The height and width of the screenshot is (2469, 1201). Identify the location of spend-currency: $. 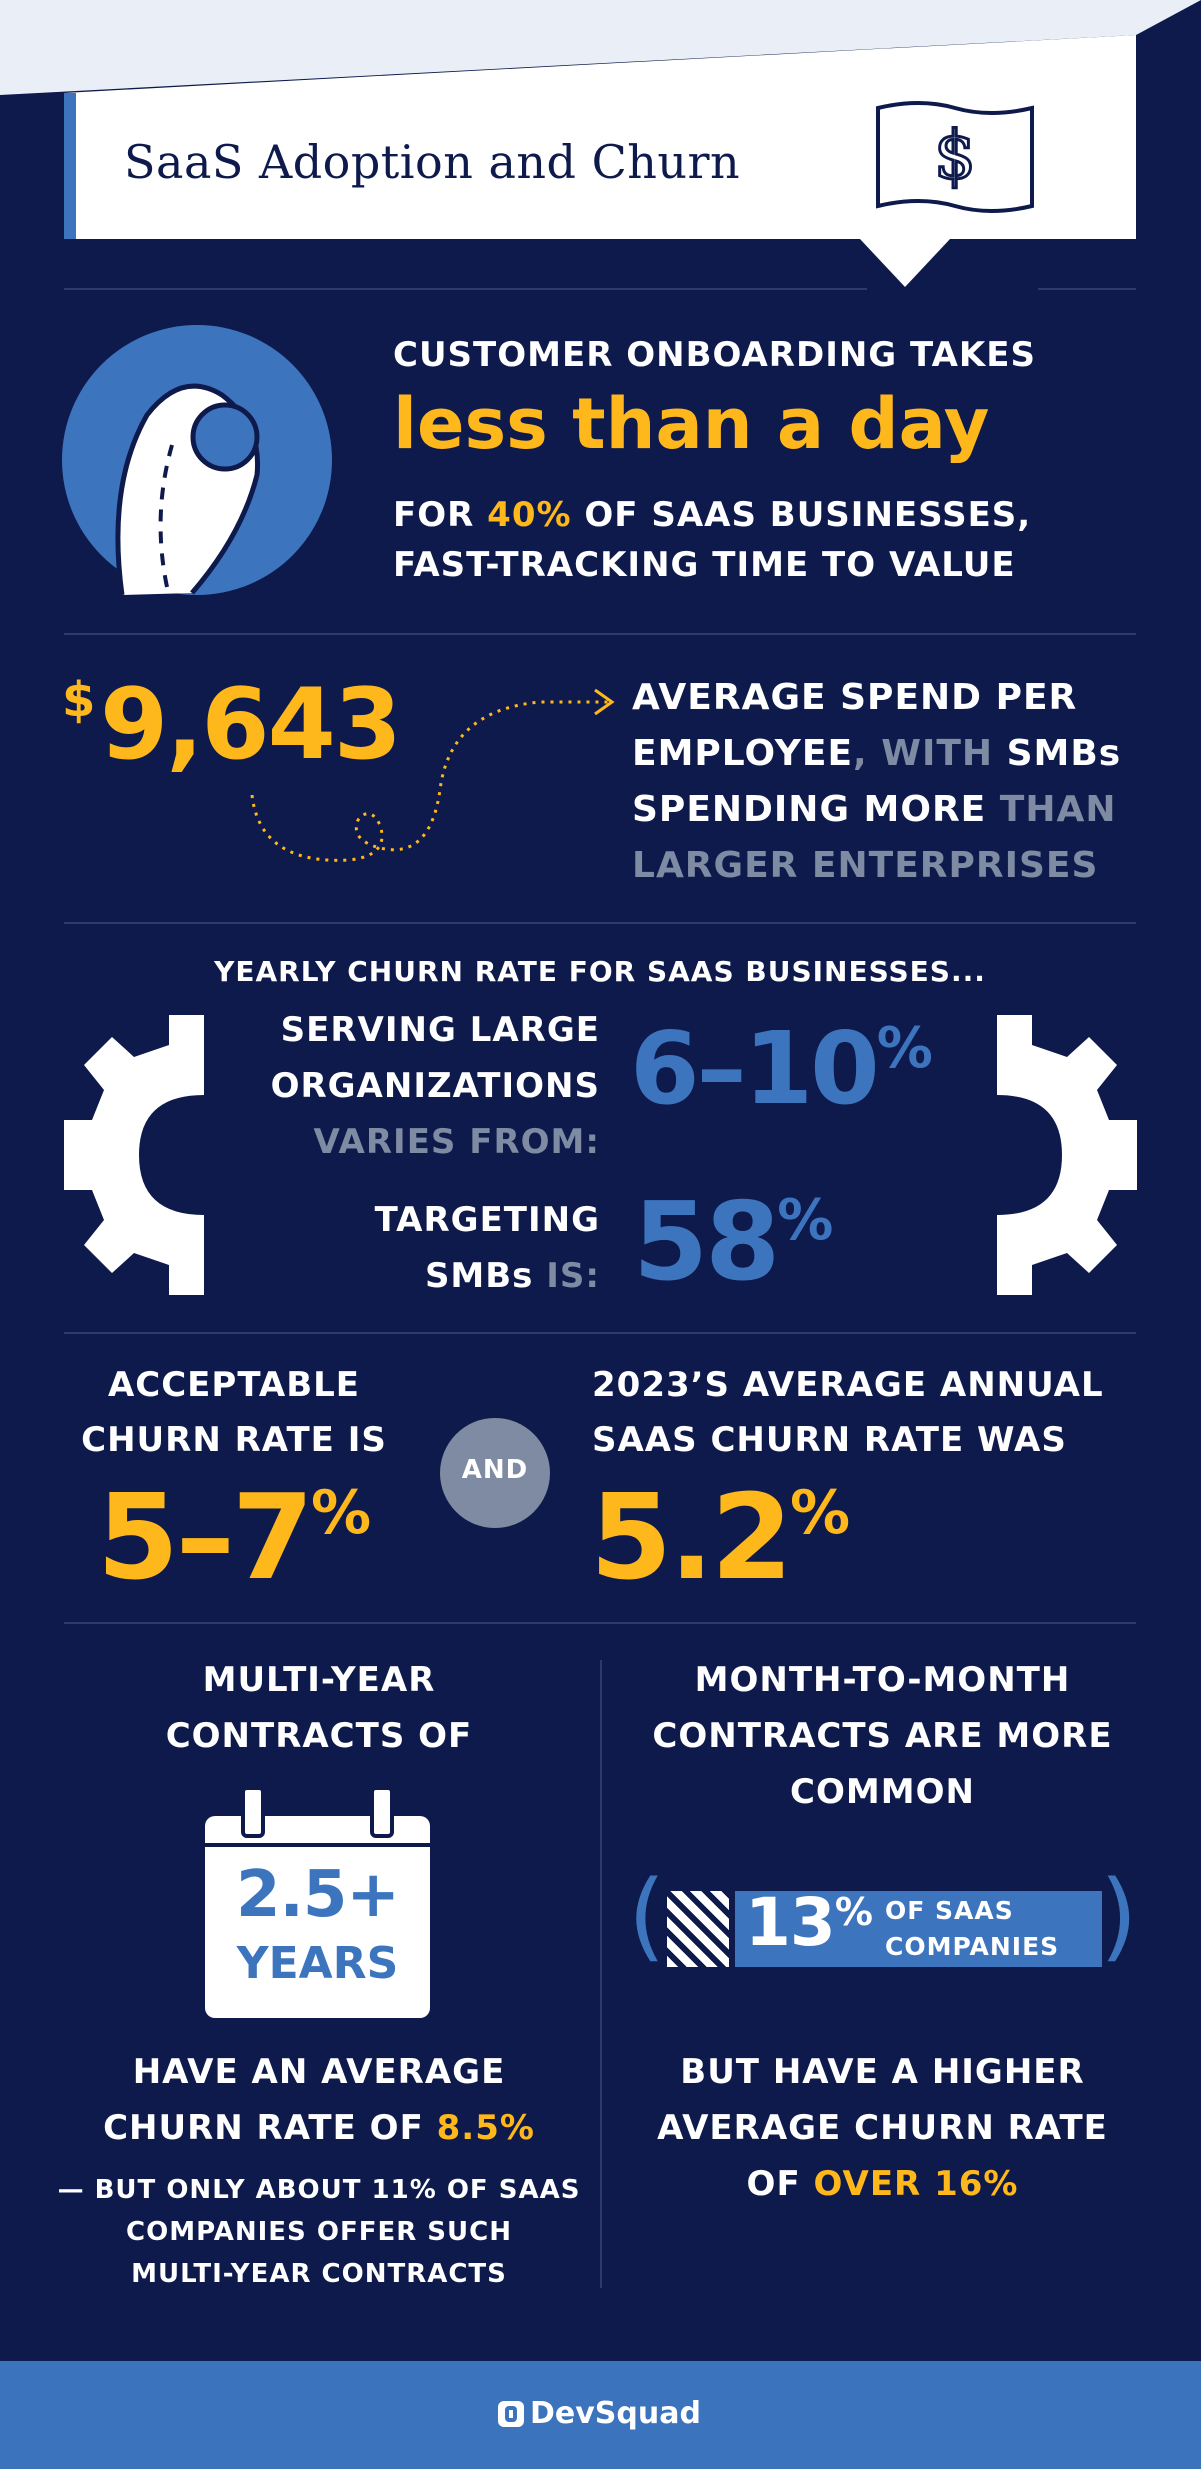
(79, 700).